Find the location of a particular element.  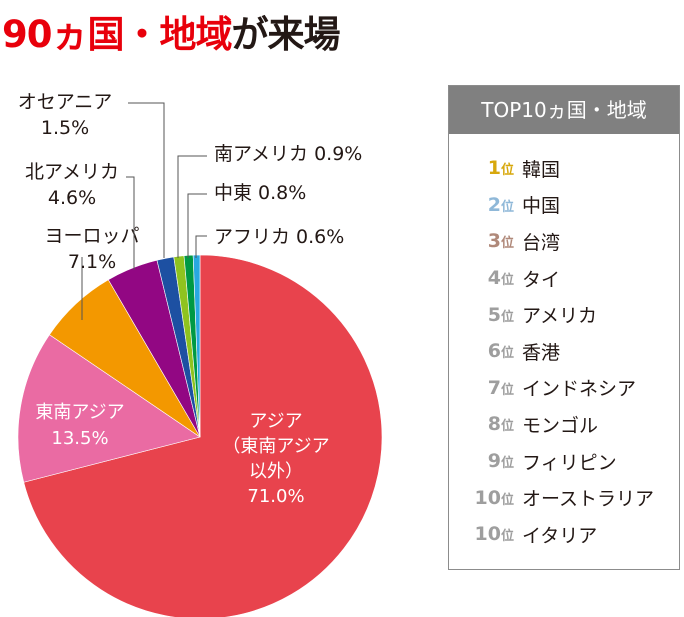

ranking-item: 9位 フィリピン is located at coordinates (564, 461).